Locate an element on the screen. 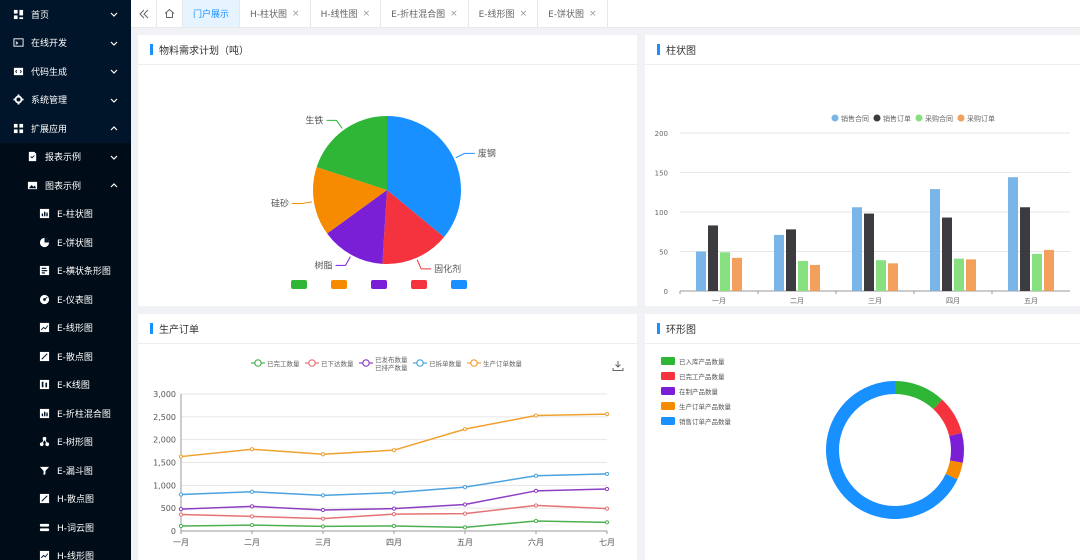  sidebar-item: E-饼状图 is located at coordinates (65, 242).